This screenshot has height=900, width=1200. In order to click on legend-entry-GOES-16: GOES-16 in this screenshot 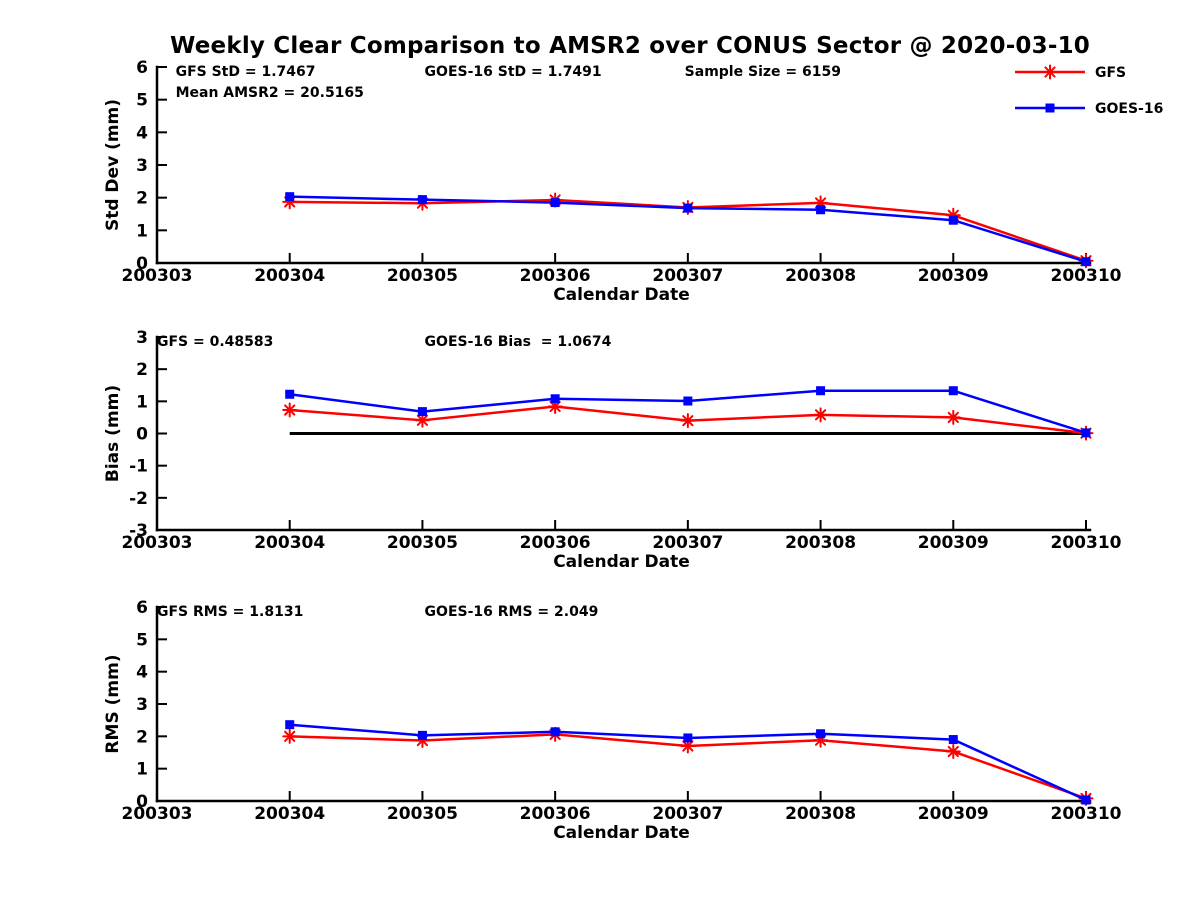, I will do `click(1089, 109)`.